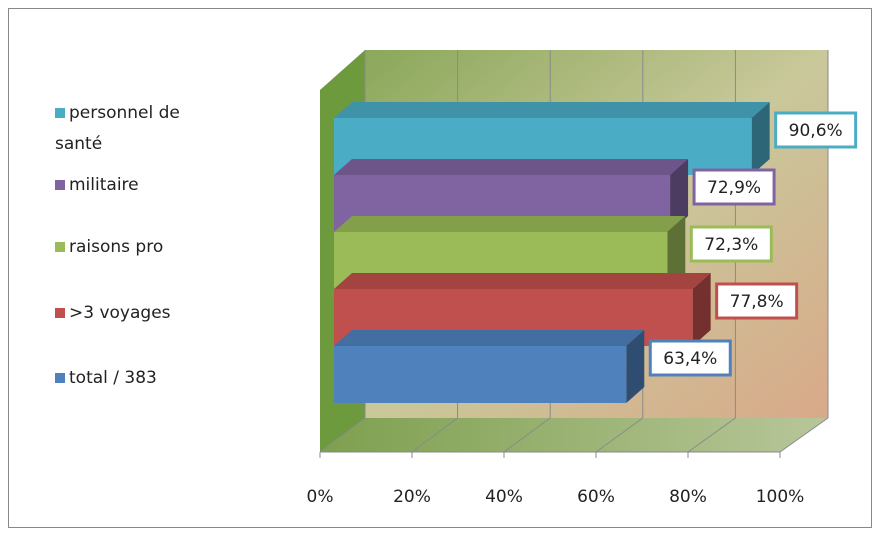 The image size is (880, 536). I want to click on x-tick-label: 40%, so click(504, 497).